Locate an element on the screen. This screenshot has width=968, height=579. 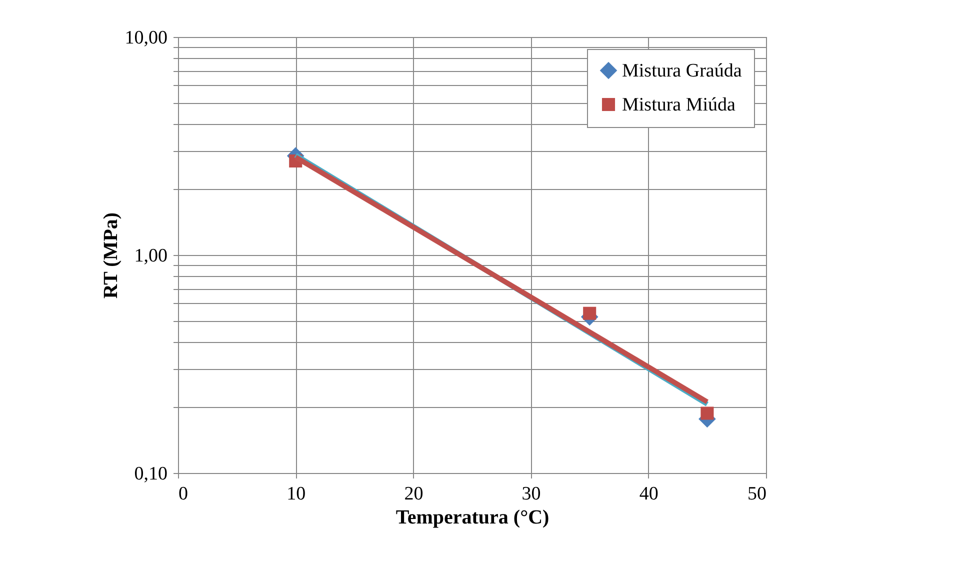
x-tick-label: 40 is located at coordinates (648, 494).